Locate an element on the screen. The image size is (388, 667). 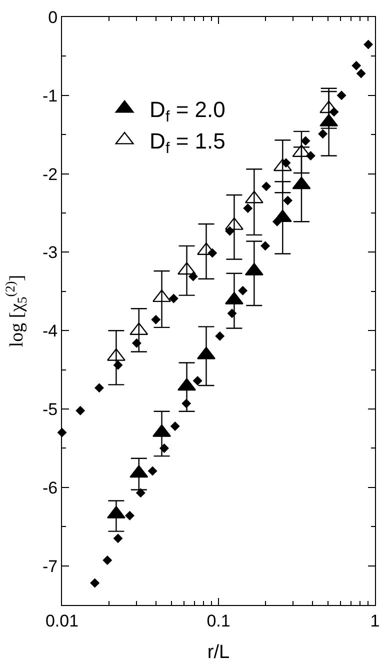
y-tick-label: -7 is located at coordinates (50, 566).